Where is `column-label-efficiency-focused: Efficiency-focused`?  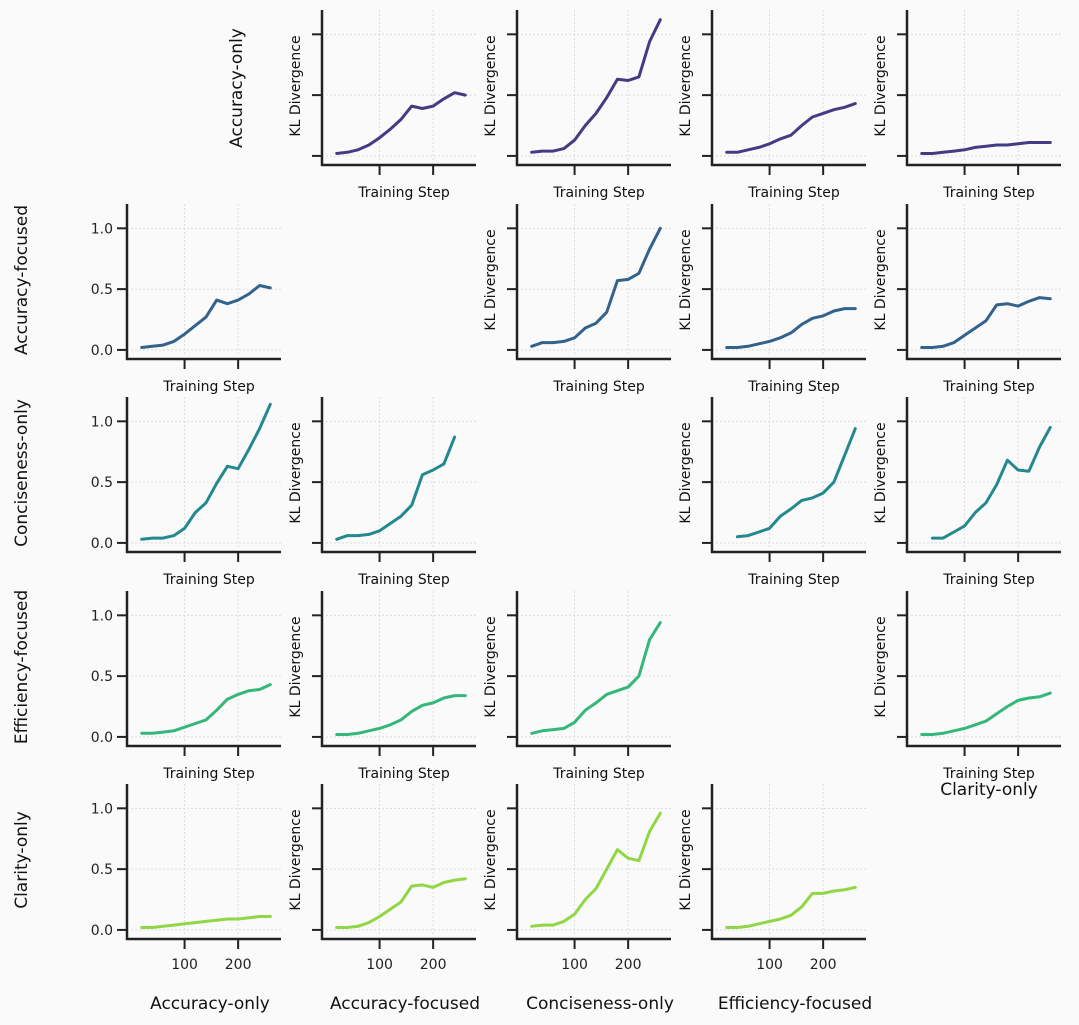
column-label-efficiency-focused: Efficiency-focused is located at coordinates (795, 1004).